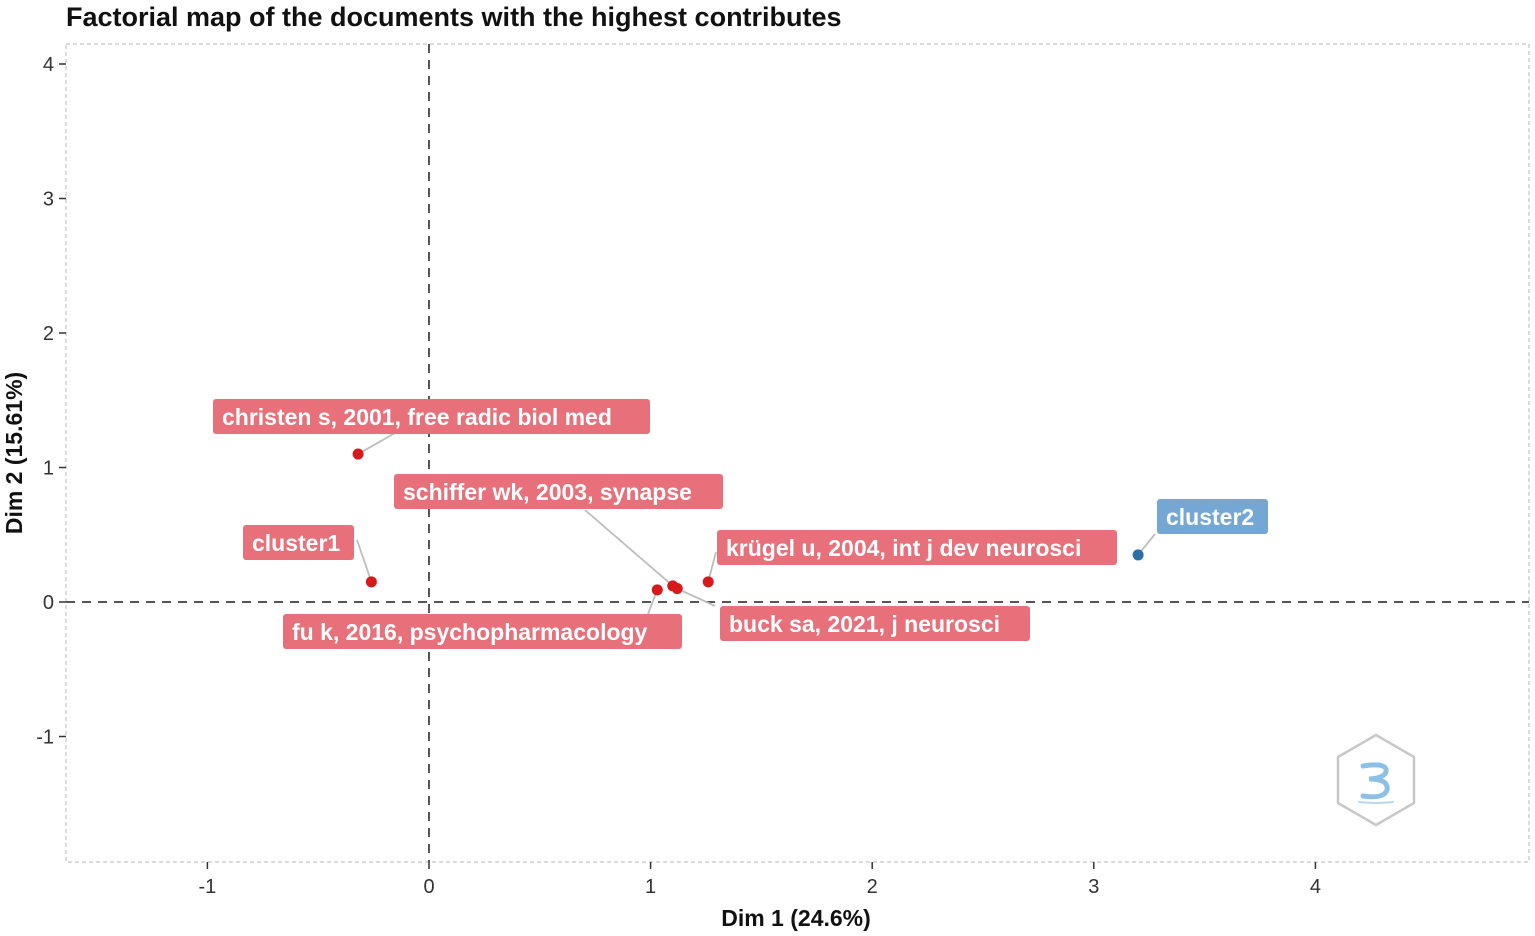  What do you see at coordinates (48, 469) in the screenshot?
I see `y-tick-label: 1` at bounding box center [48, 469].